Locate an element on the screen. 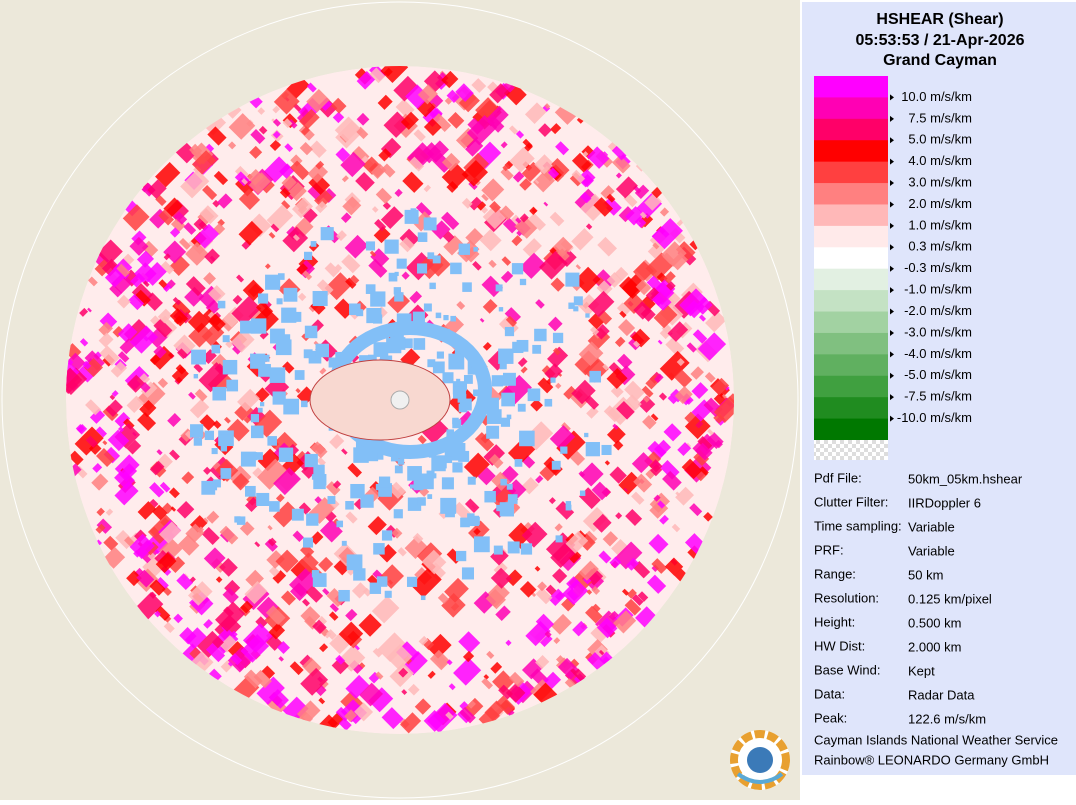 This screenshot has width=1076, height=805. title: HSHEAR (Shear) is located at coordinates (939, 19).